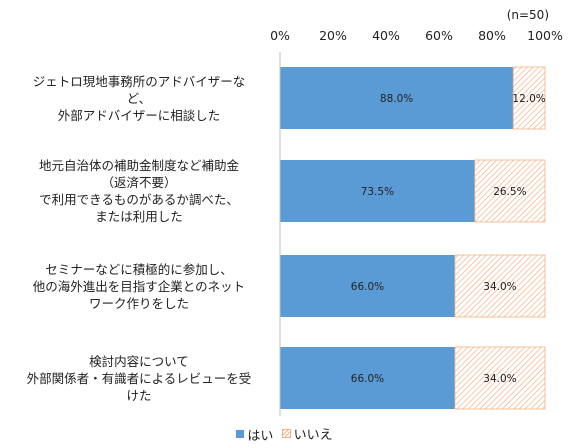  I want to click on data-label: 73.5%, so click(377, 192).